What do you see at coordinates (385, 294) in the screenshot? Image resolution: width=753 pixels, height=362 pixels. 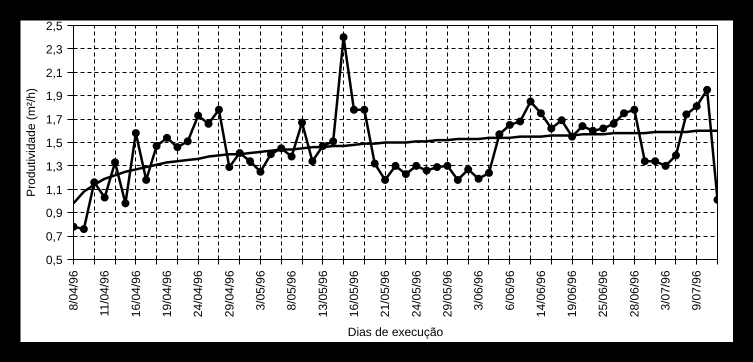 I see `x-tick-label: 21/05/96` at bounding box center [385, 294].